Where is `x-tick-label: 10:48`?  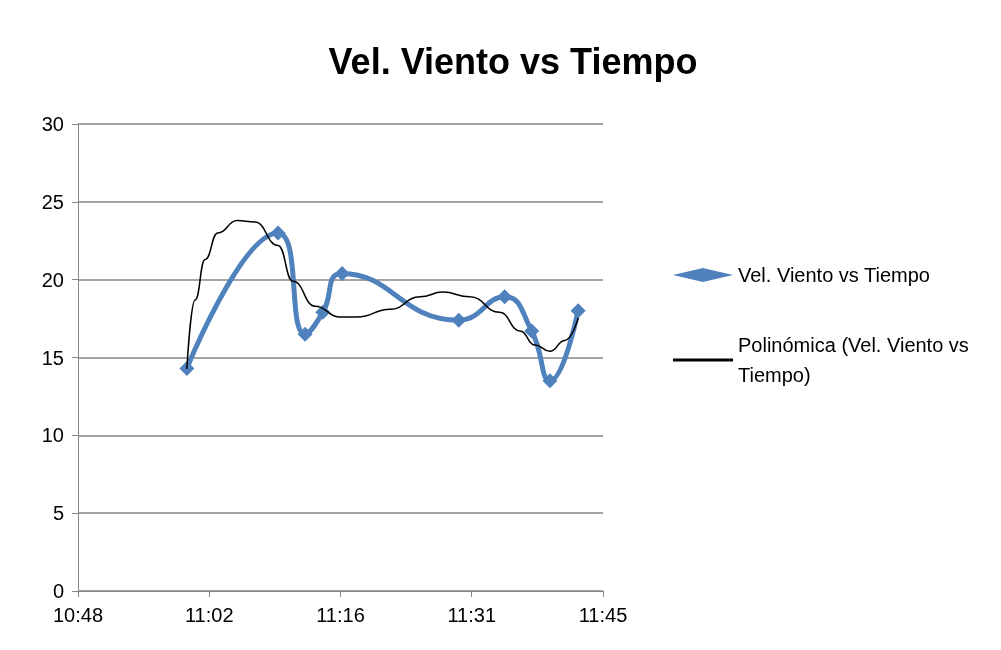
x-tick-label: 10:48 is located at coordinates (78, 615).